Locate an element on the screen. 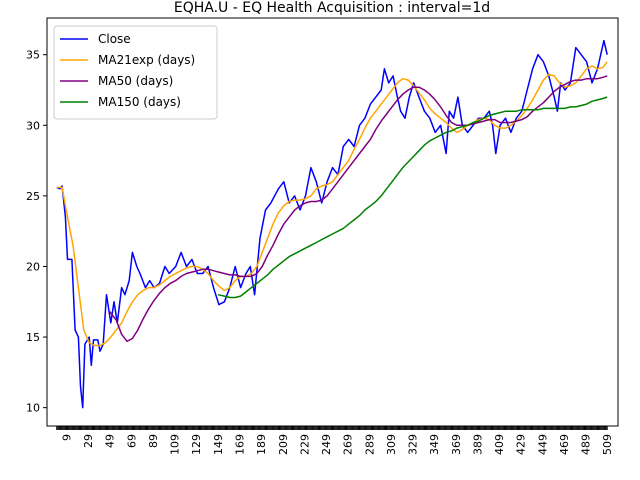 The image size is (640, 480). x-tick-label: 269 is located at coordinates (348, 444).